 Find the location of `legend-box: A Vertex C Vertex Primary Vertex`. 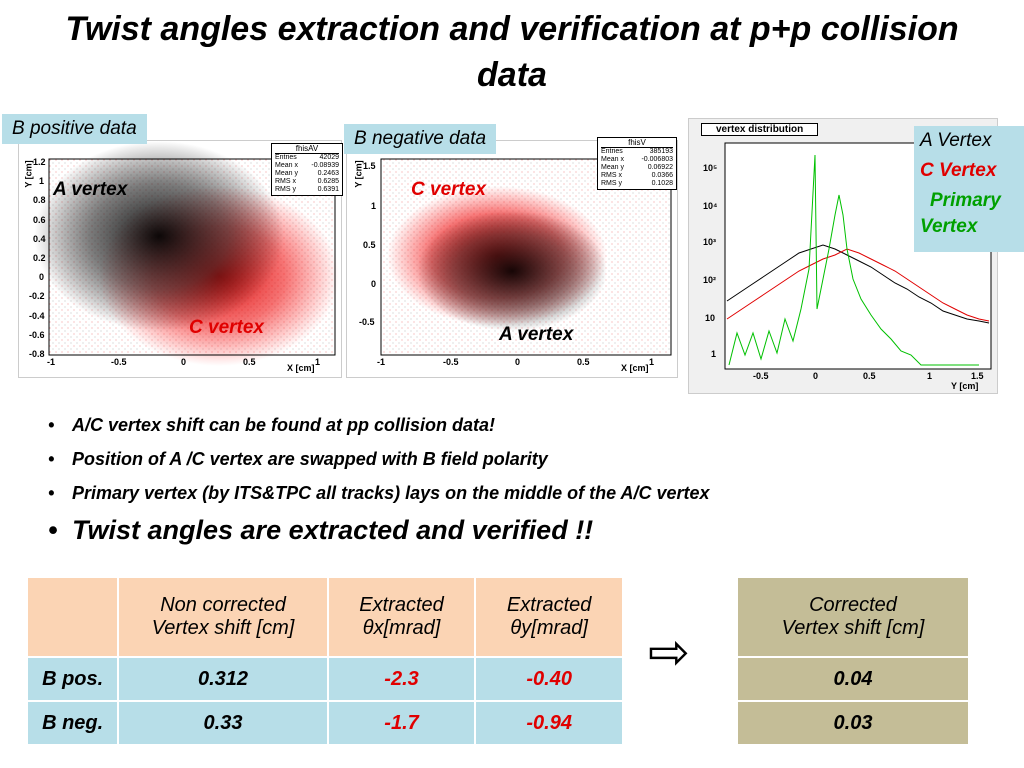

legend-box: A Vertex C Vertex Primary Vertex is located at coordinates (969, 189).